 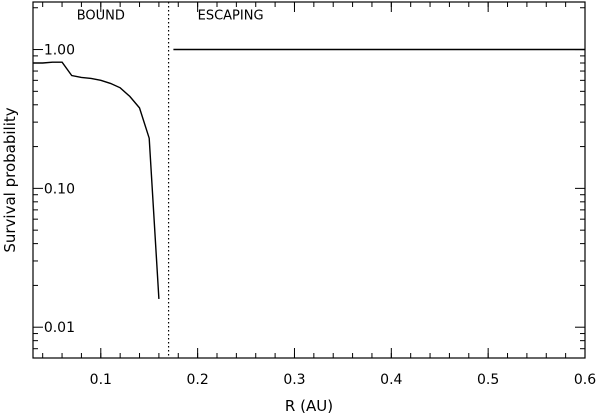 What do you see at coordinates (101, 15) in the screenshot?
I see `region-label-bound: BOUND` at bounding box center [101, 15].